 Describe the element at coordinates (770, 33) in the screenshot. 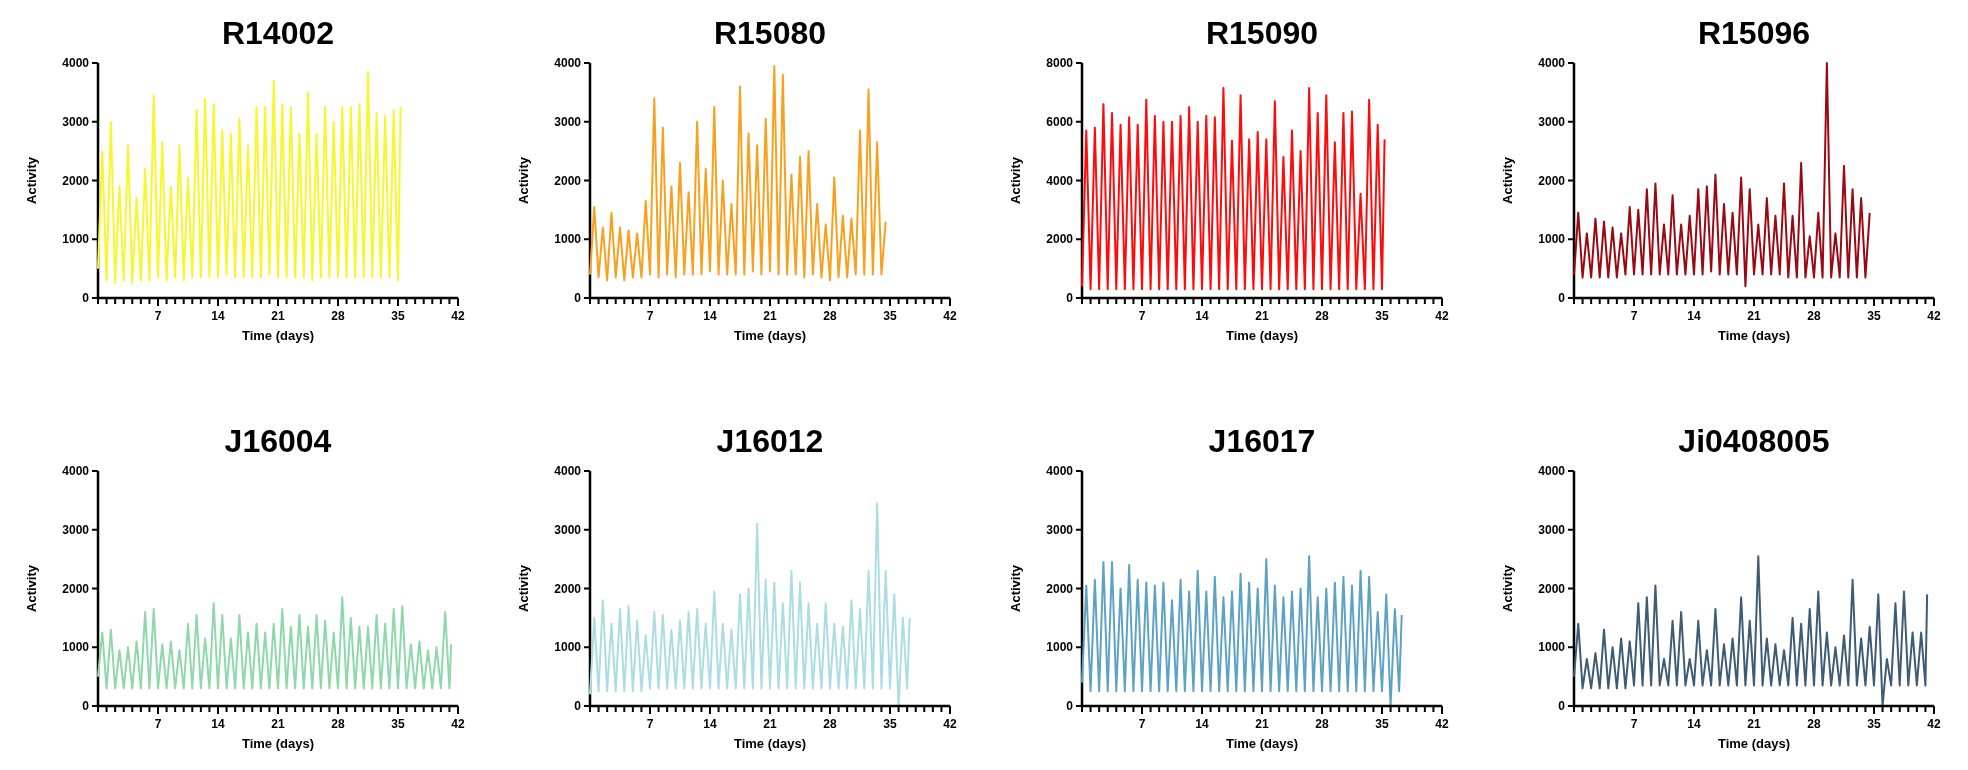

I see `chart-title: R15080` at that location.